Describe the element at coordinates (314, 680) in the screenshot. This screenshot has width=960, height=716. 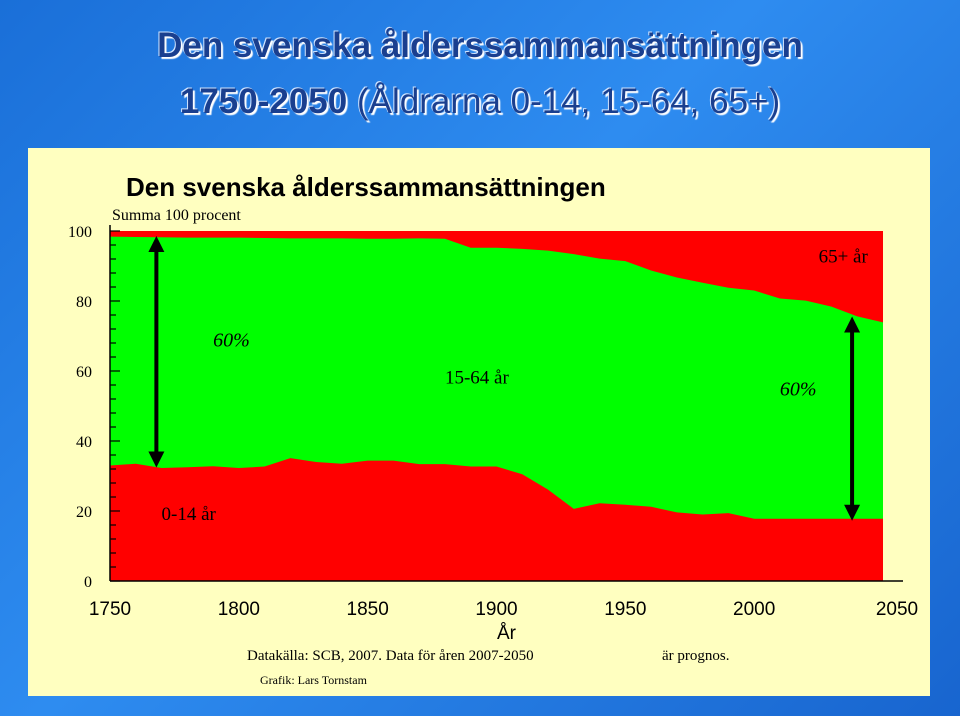
I see `graphic-credit: Grafik: Lars Tornstam` at that location.